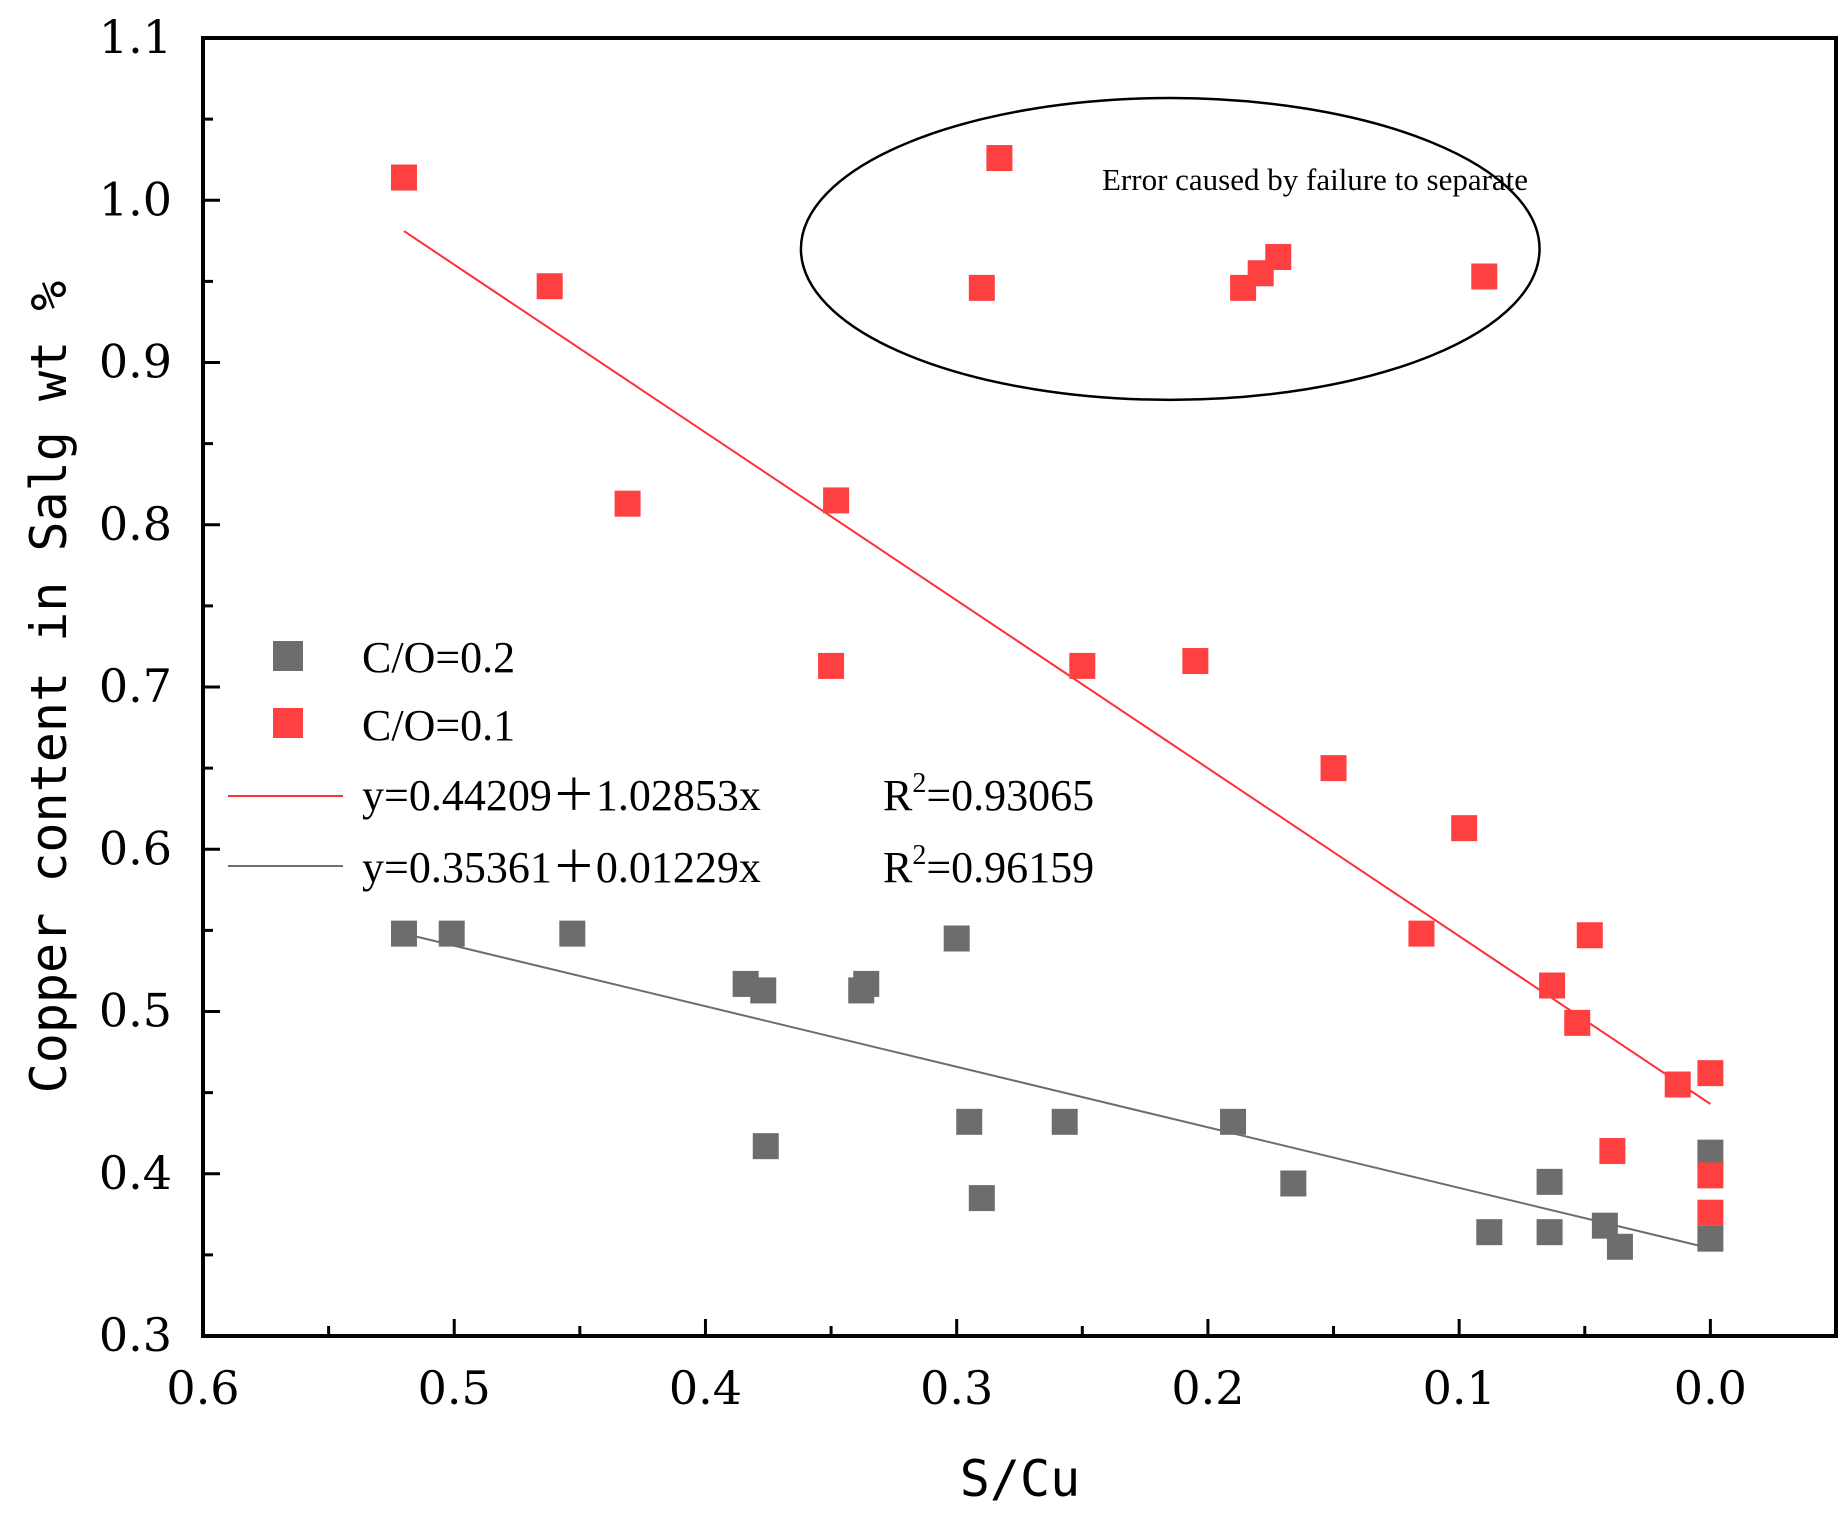  What do you see at coordinates (561, 867) in the screenshot?
I see `legend-fit-equation-gray: y=0.35361＋0.01229x` at bounding box center [561, 867].